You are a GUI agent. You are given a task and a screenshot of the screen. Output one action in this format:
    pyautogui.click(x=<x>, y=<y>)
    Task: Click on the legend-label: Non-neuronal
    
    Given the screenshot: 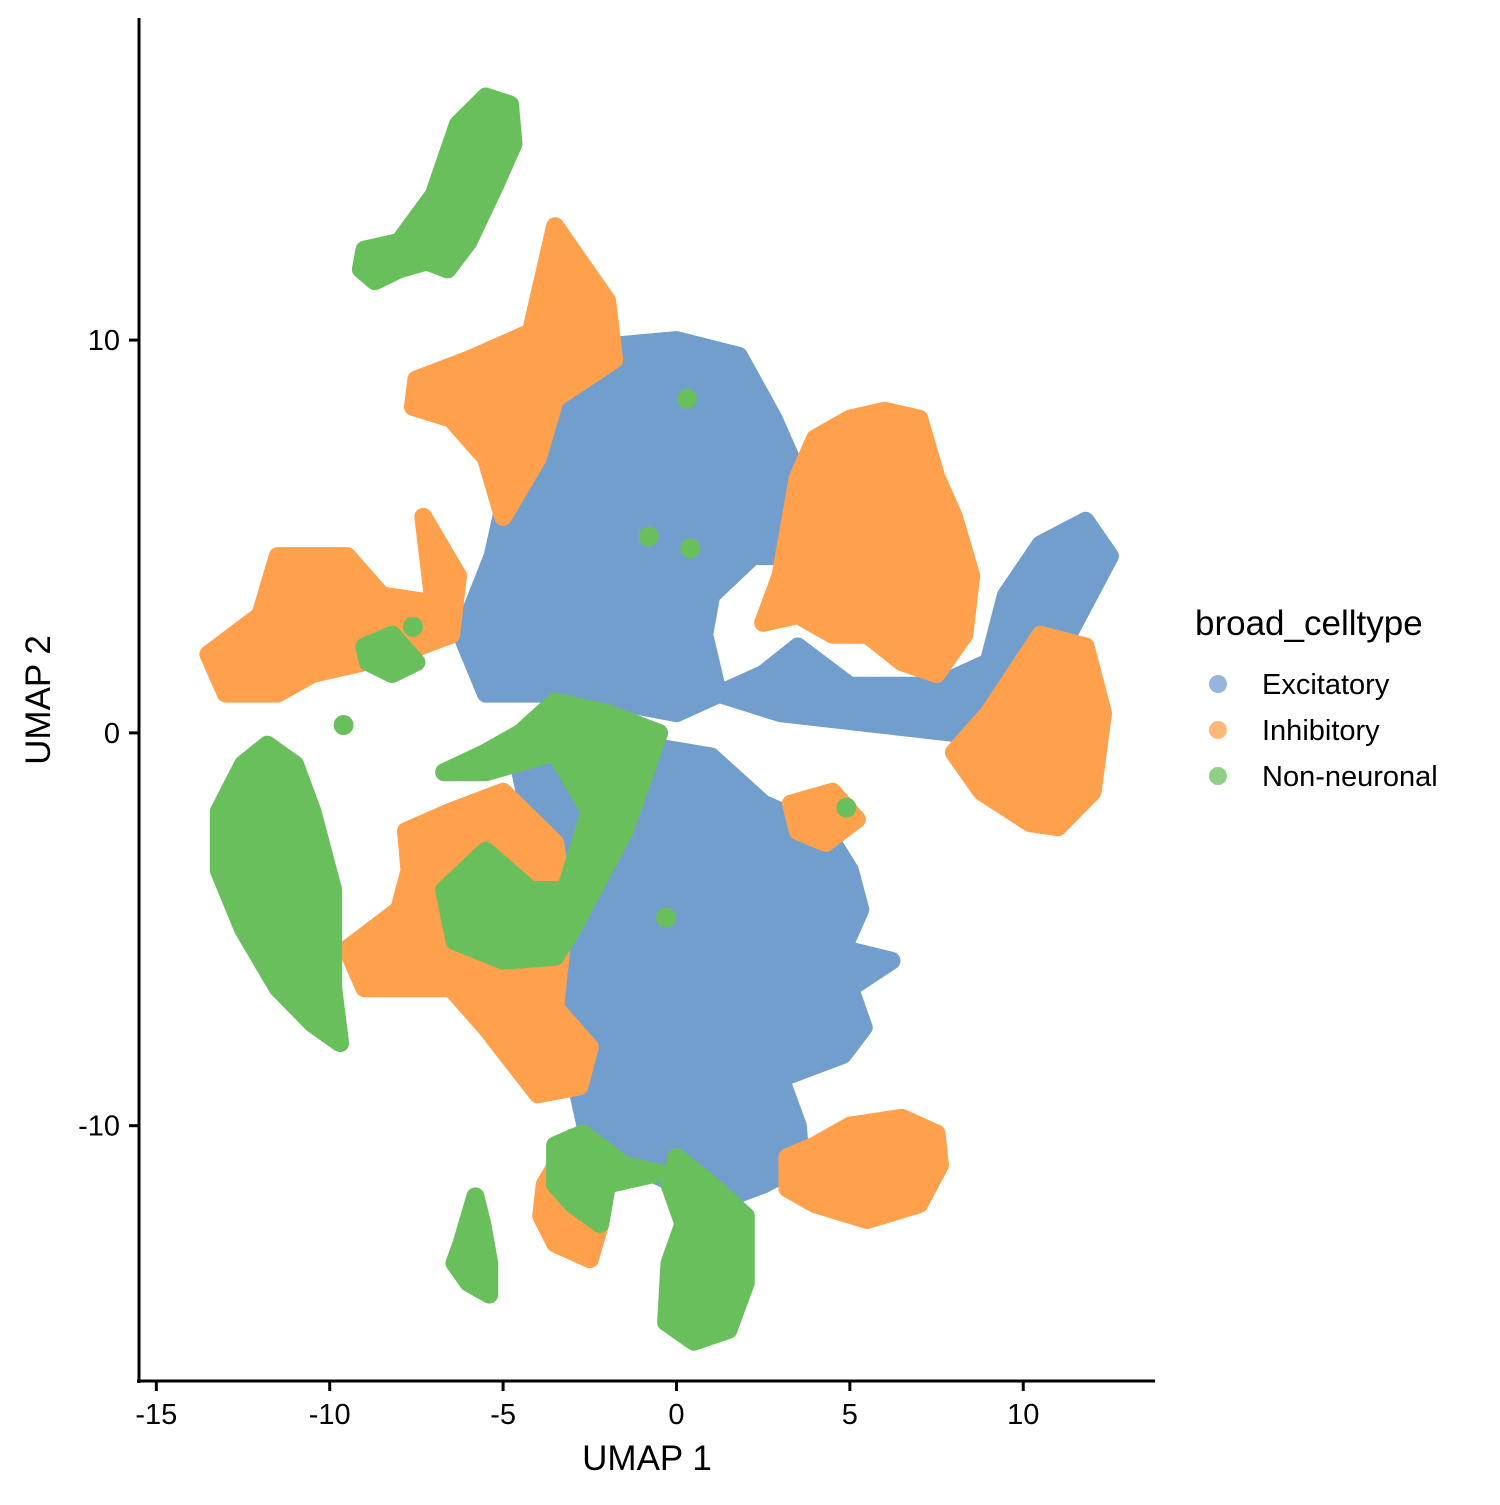 What is the action you would take?
    pyautogui.click(x=1350, y=777)
    